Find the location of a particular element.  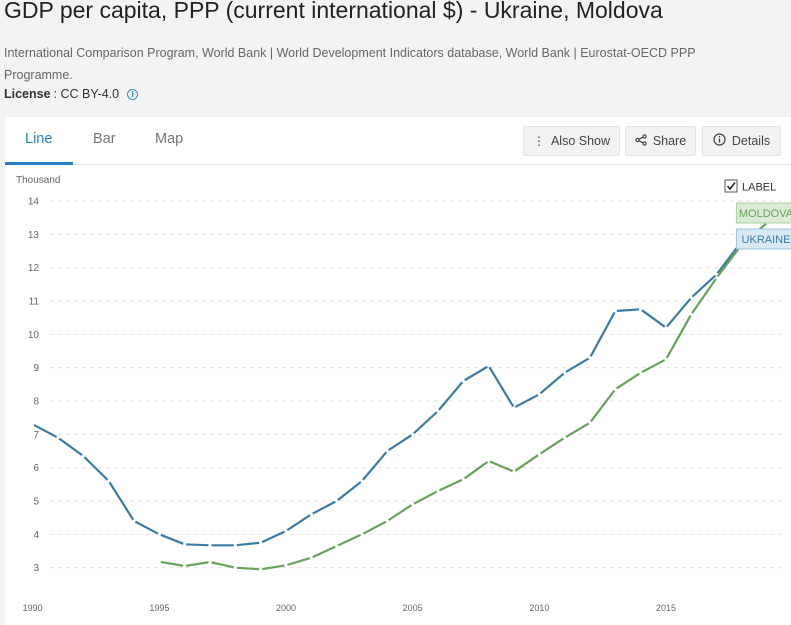

share-button: Share is located at coordinates (660, 141).